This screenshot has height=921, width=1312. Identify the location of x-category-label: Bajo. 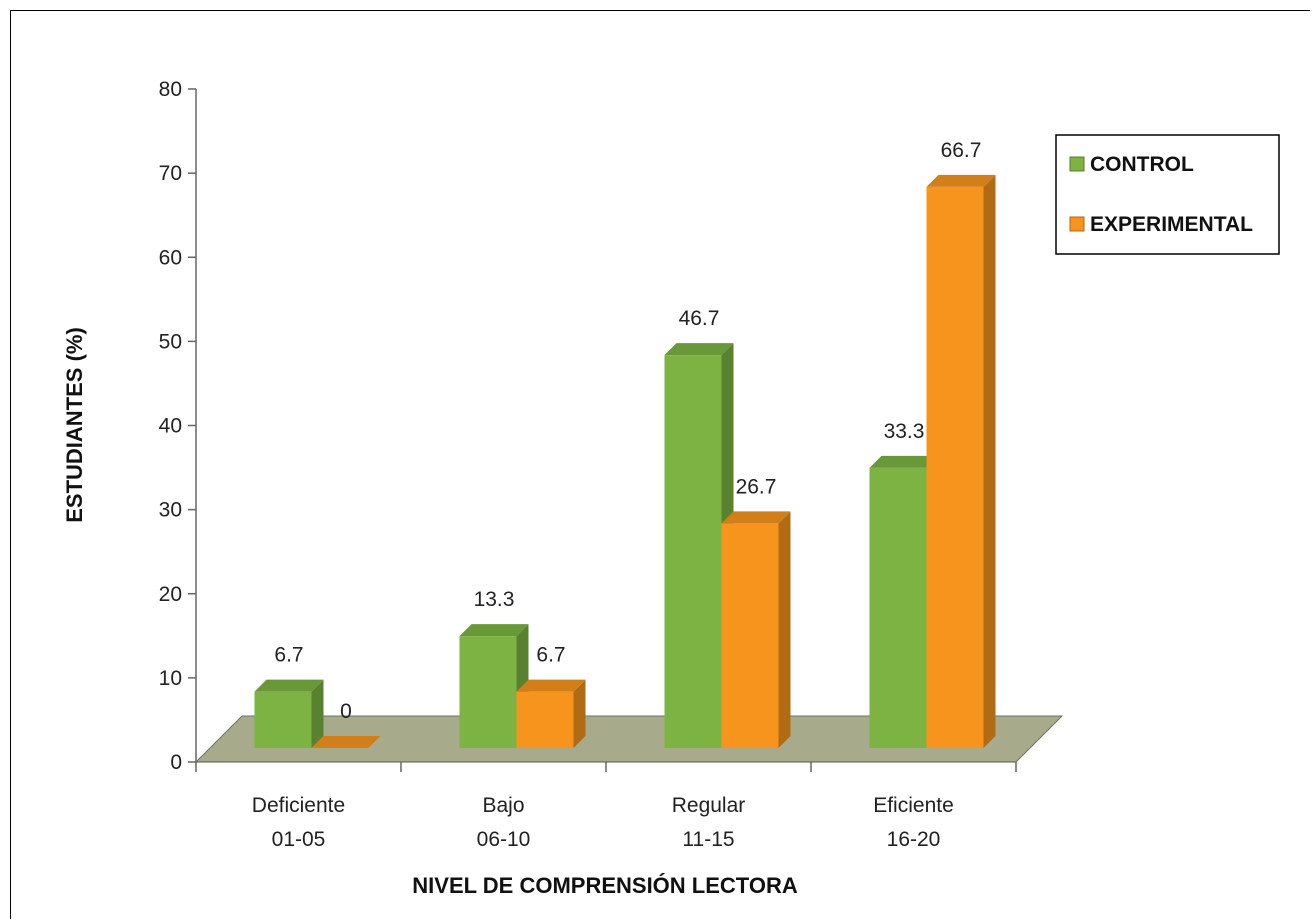
(503, 805).